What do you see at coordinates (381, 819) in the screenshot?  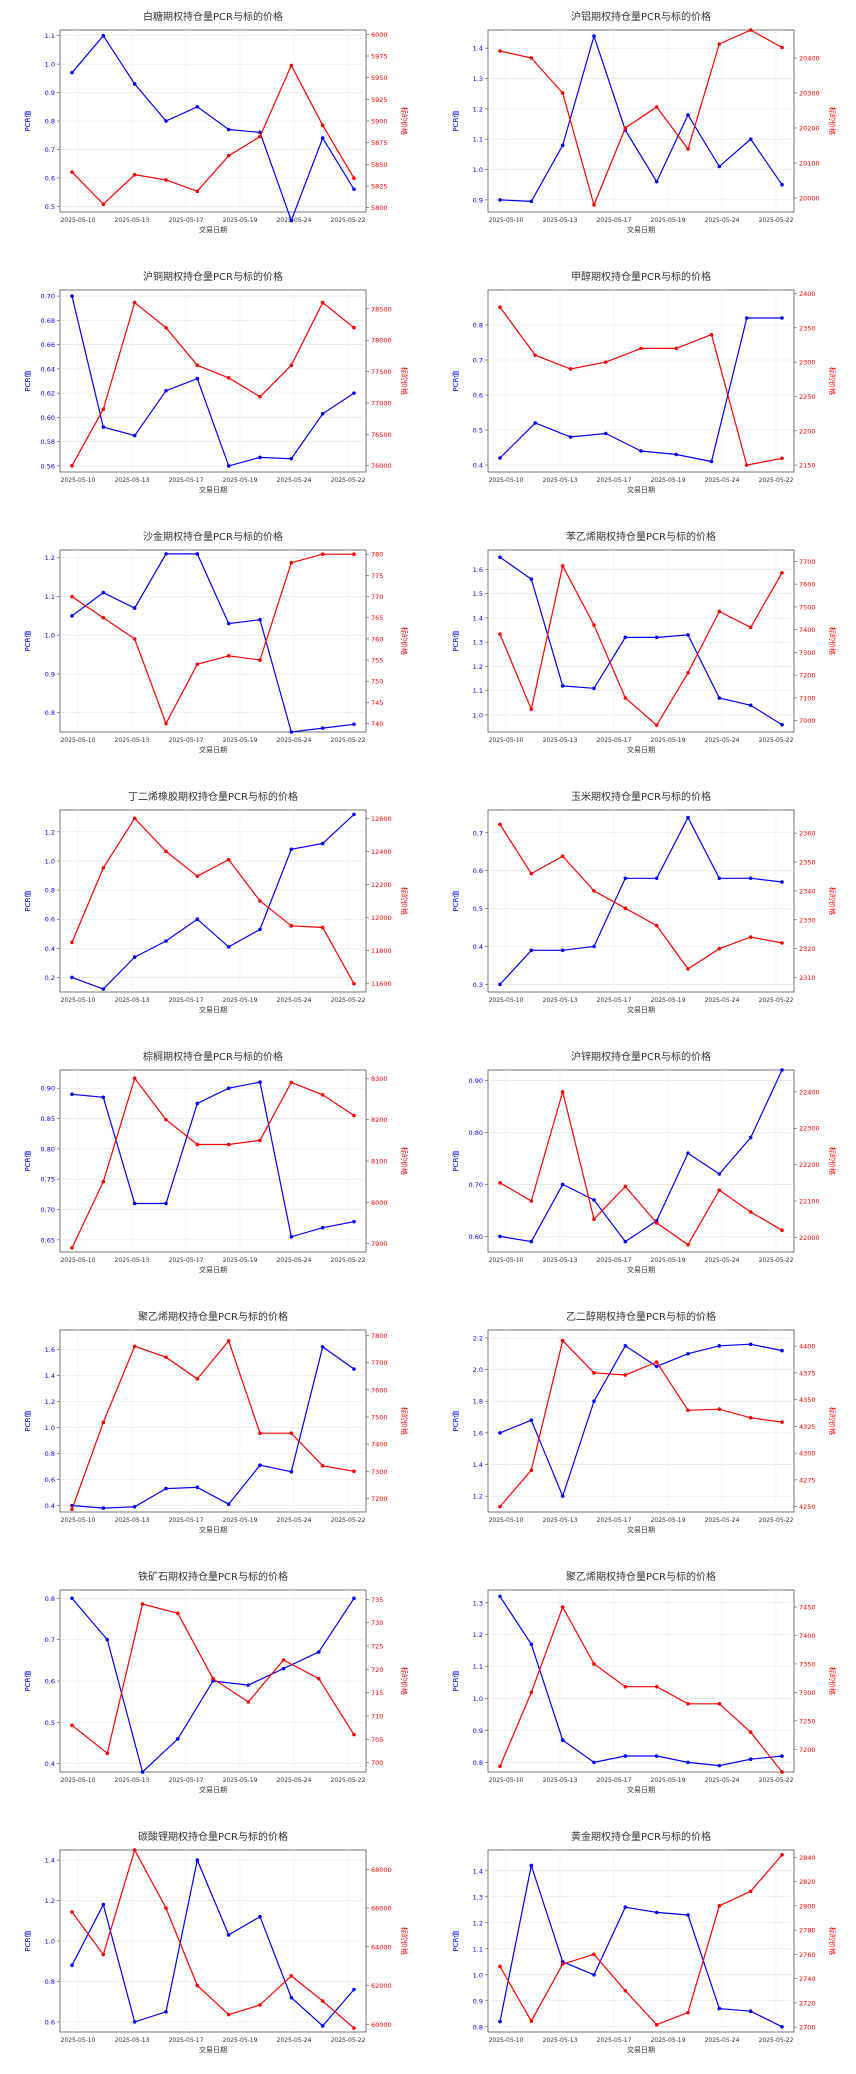 I see `y2-tick-label: 12600` at bounding box center [381, 819].